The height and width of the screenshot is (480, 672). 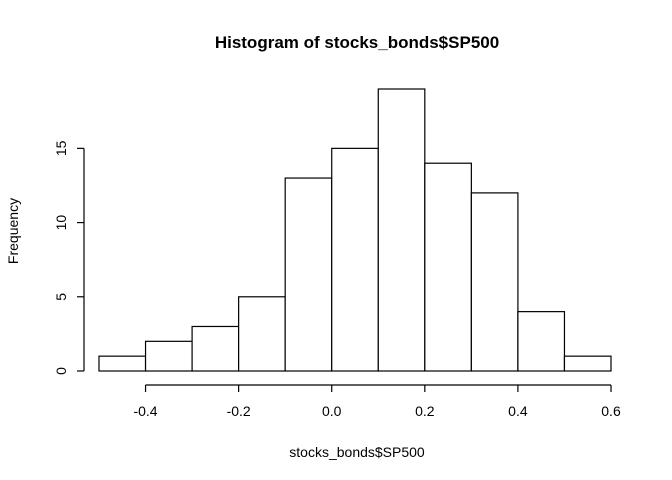 What do you see at coordinates (425, 411) in the screenshot?
I see `x-tick-label: 0.2` at bounding box center [425, 411].